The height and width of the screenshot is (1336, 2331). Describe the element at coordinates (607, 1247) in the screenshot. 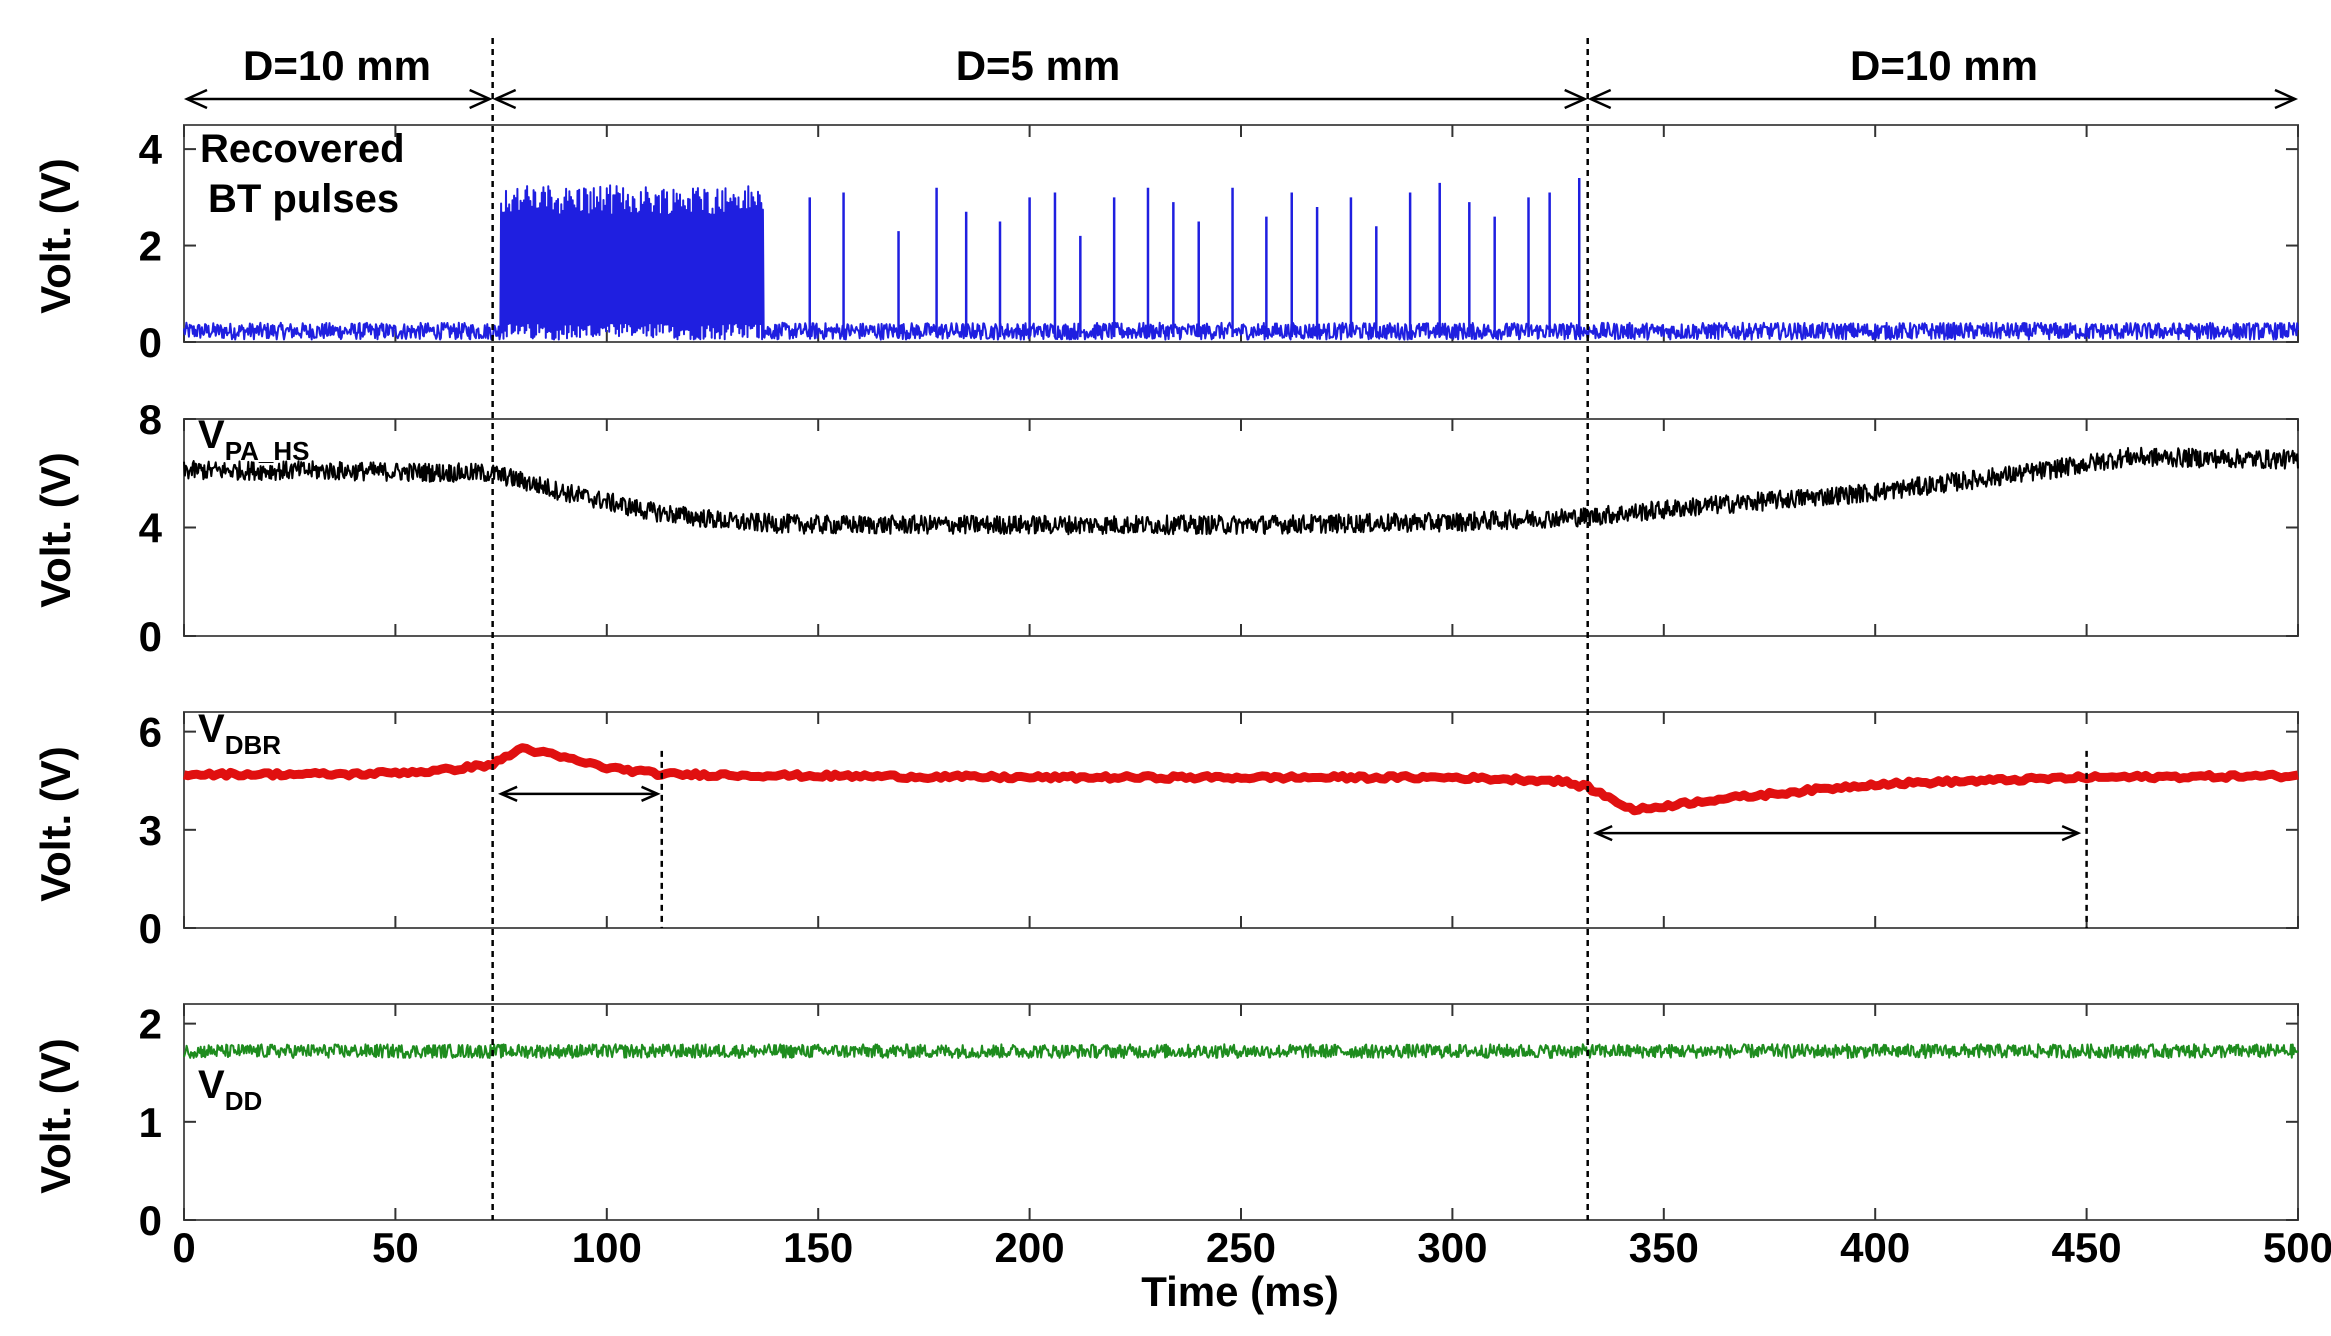

I see `x-tick-label: 100` at that location.